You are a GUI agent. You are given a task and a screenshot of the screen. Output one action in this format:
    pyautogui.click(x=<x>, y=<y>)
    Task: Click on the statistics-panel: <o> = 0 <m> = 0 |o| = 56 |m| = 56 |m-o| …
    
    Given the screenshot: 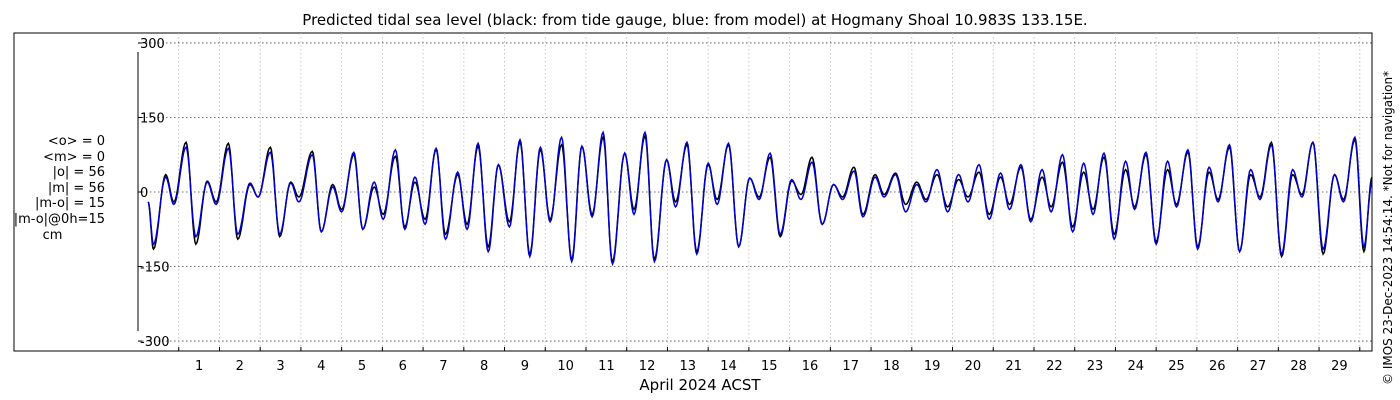 What is the action you would take?
    pyautogui.click(x=52, y=188)
    